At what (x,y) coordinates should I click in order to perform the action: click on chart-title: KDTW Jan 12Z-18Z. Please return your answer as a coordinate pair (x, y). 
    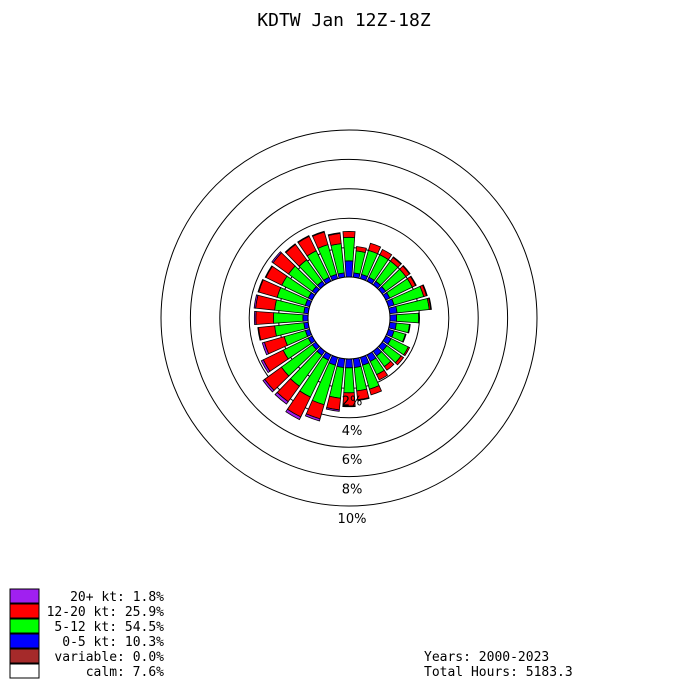
    Looking at the image, I should click on (344, 20).